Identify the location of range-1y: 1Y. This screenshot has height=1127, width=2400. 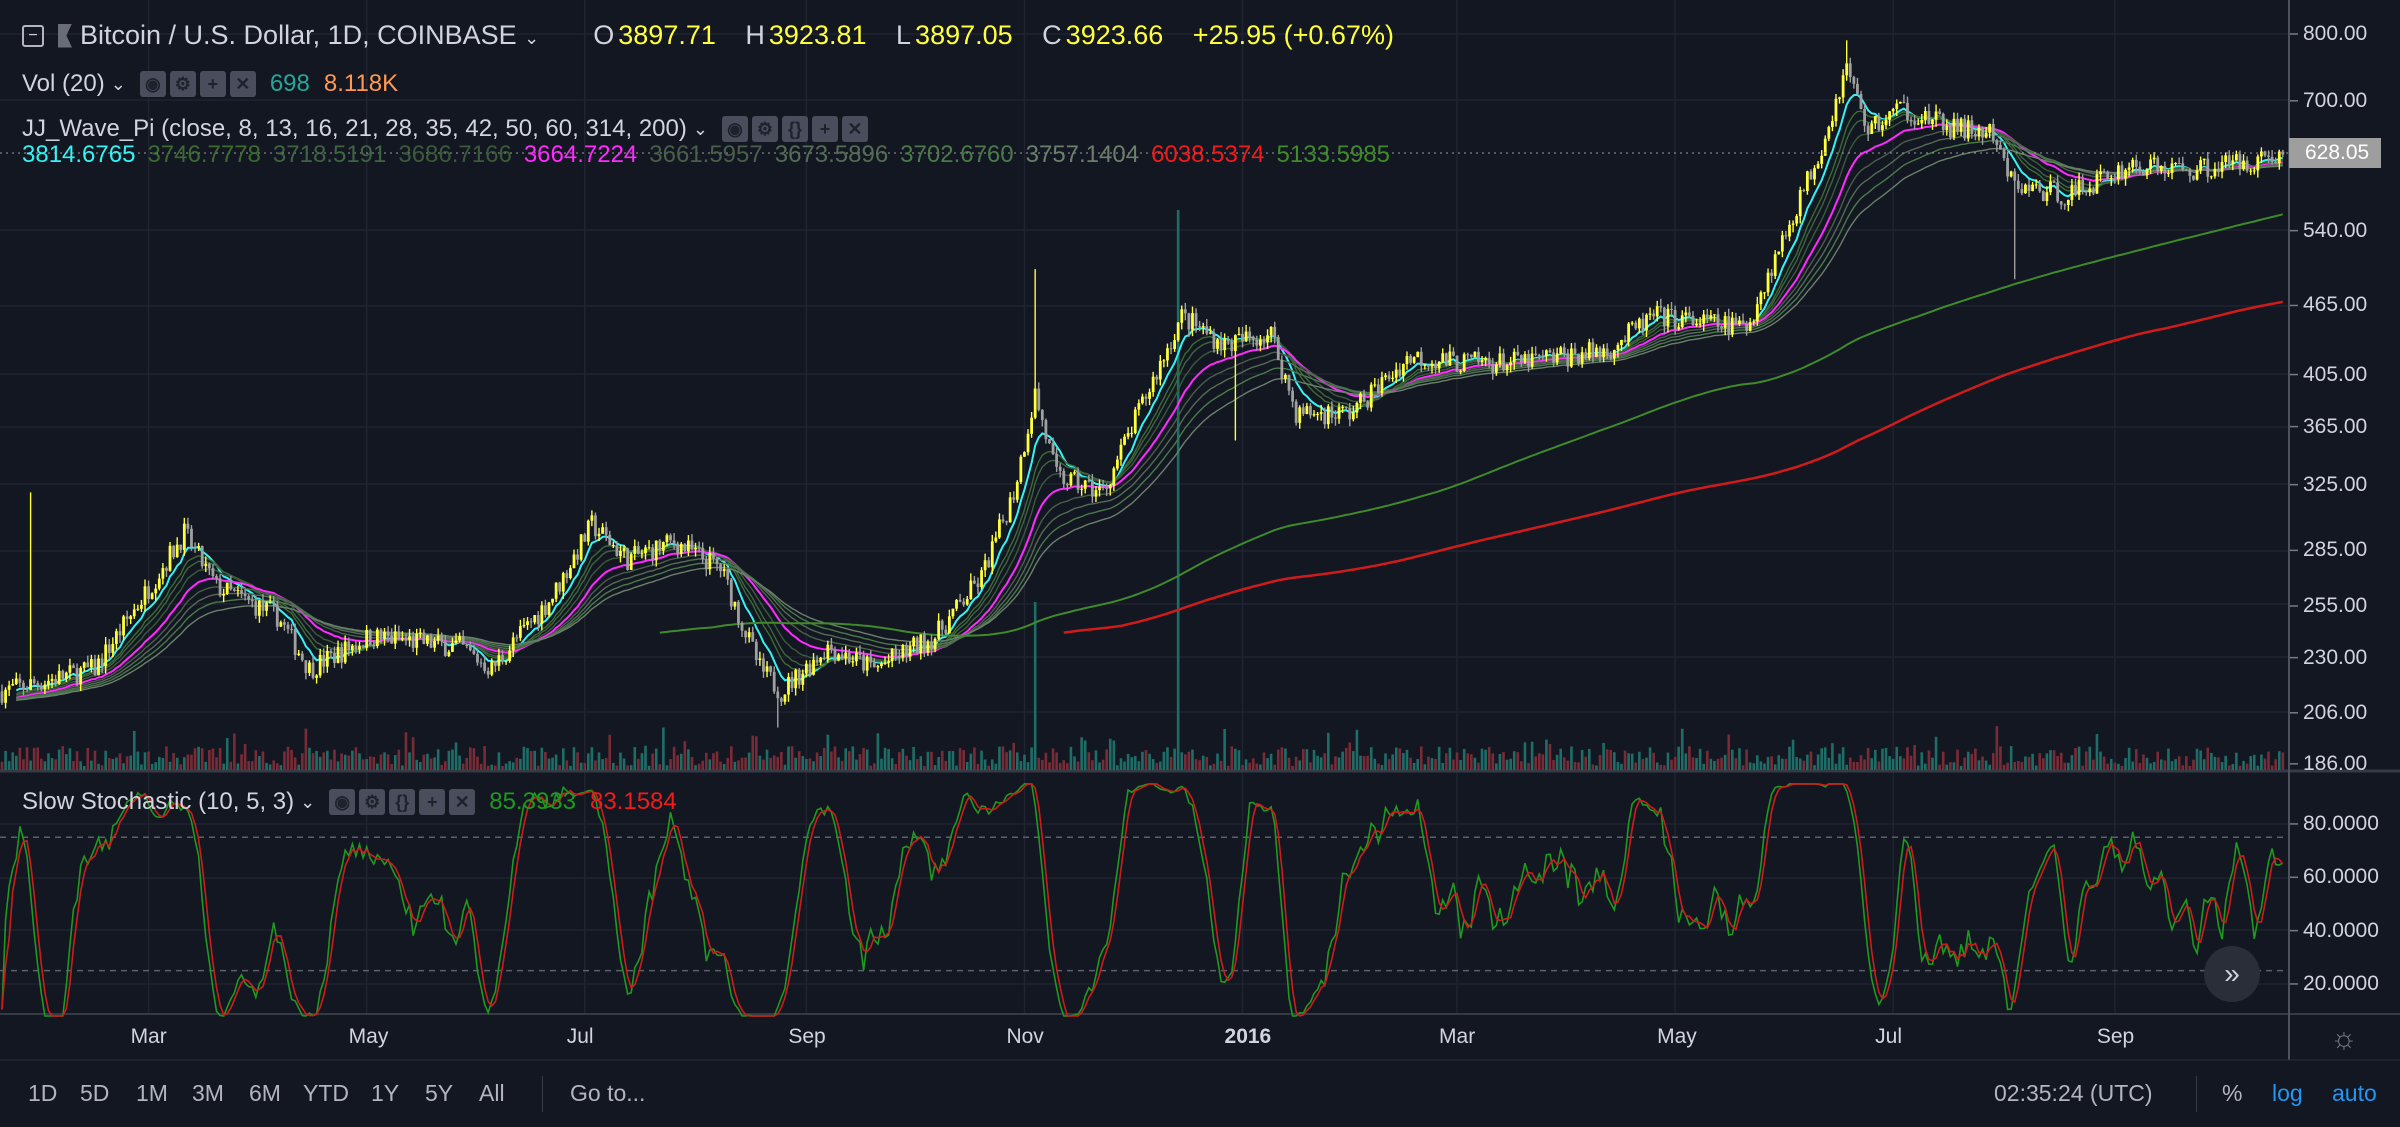
(385, 1093).